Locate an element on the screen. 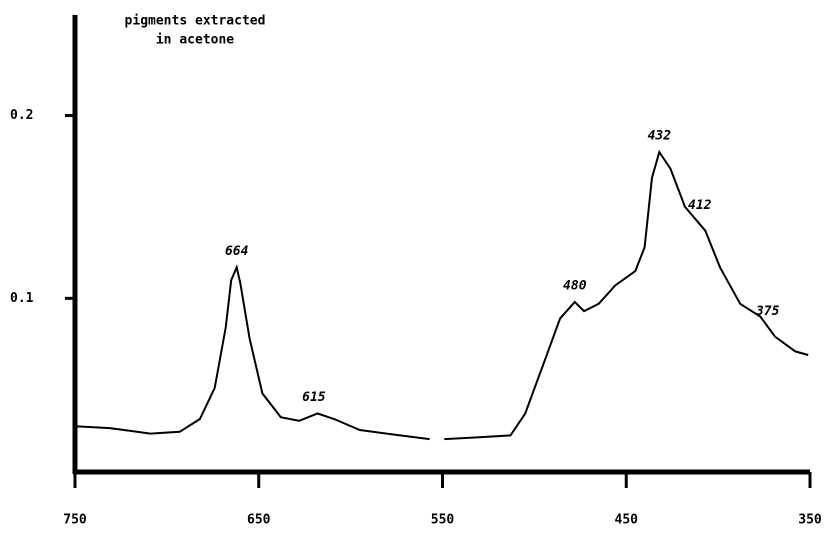  chart-title: in acetone is located at coordinates (195, 40).